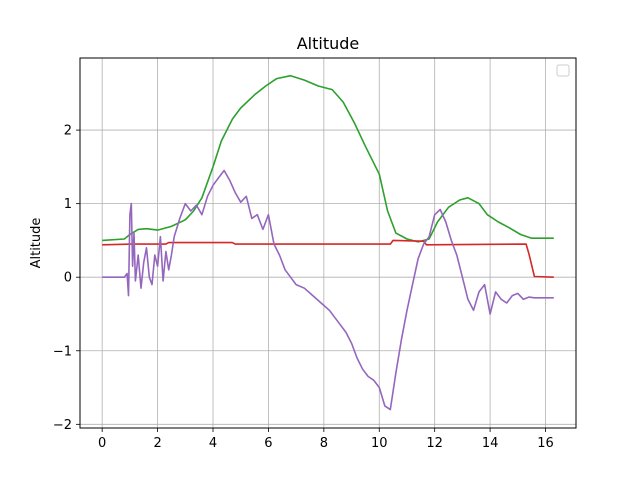 The width and height of the screenshot is (640, 480). I want to click on x-tick-label: 4, so click(213, 443).